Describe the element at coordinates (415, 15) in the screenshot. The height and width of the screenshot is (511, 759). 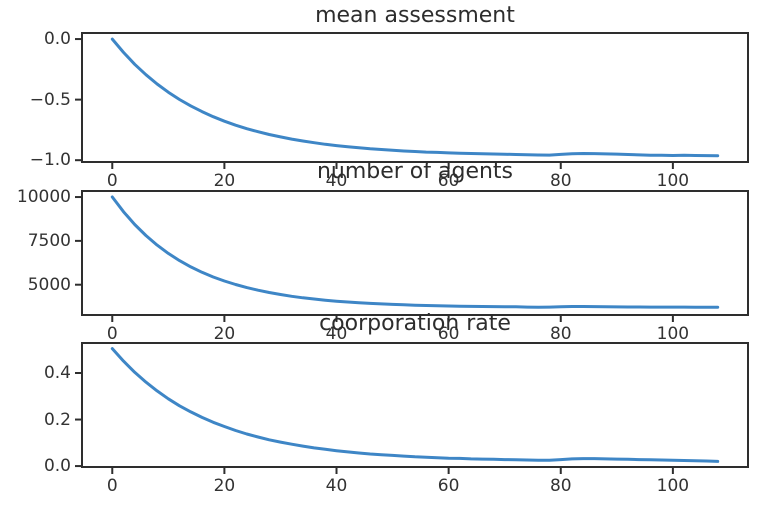
I see `subplot-1-title: mean assessment` at that location.